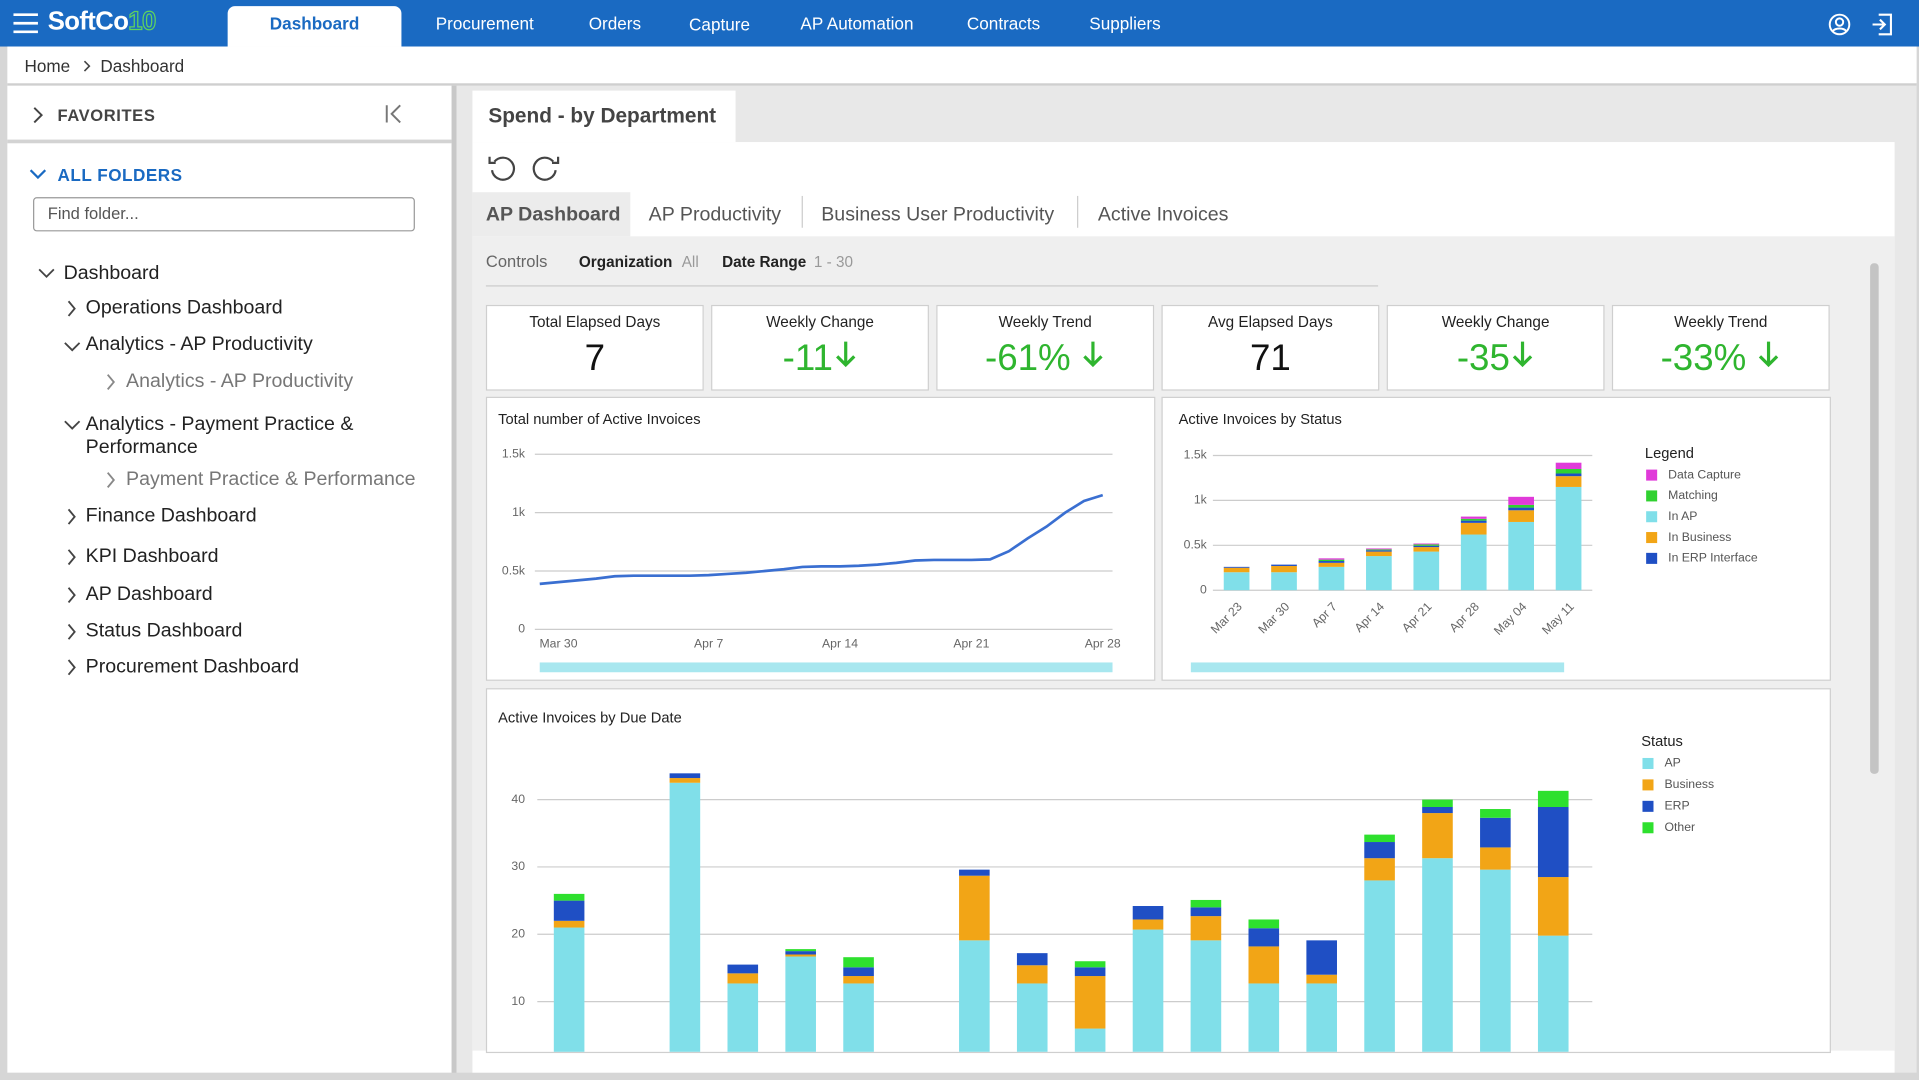 This screenshot has width=1919, height=1080. Describe the element at coordinates (38, 174) in the screenshot. I see `chevron-down` at that location.